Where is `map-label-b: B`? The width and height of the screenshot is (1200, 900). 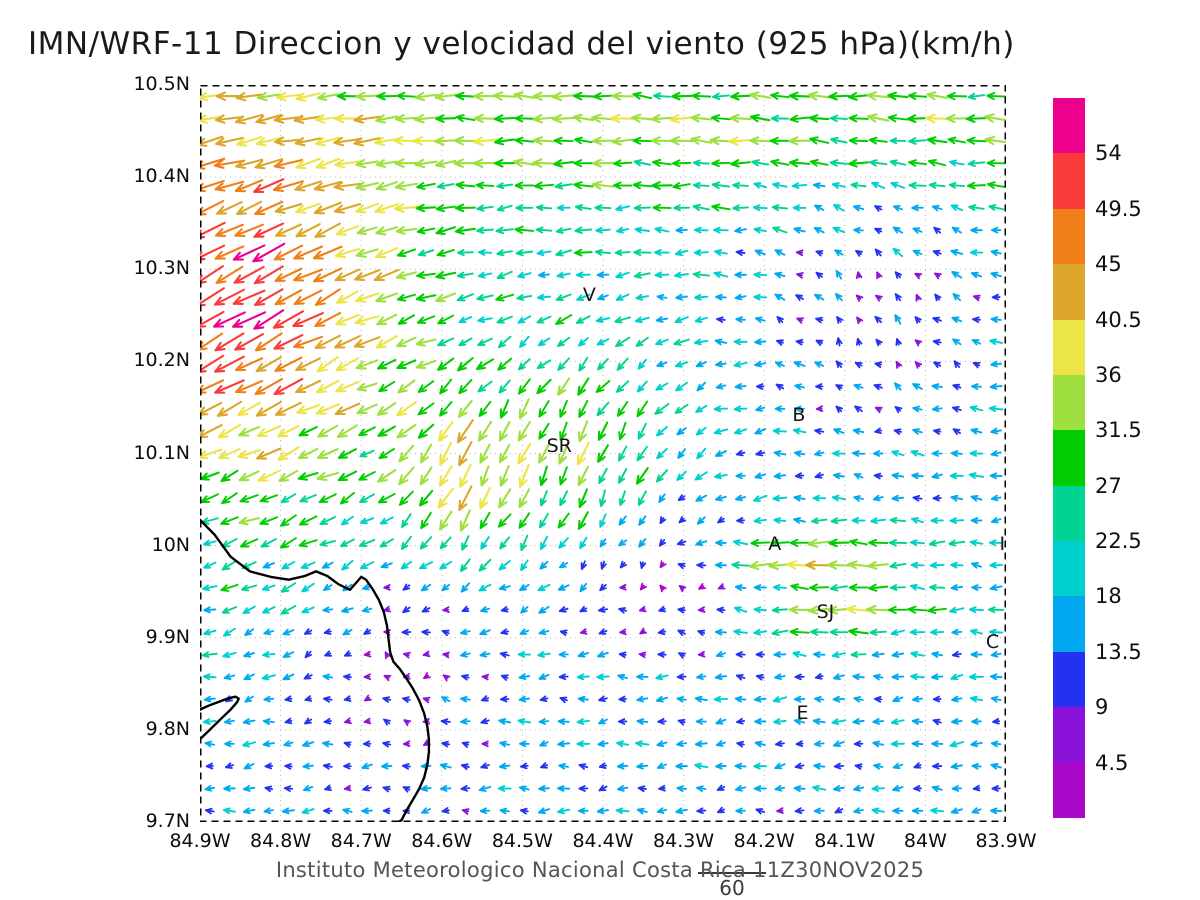 map-label-b: B is located at coordinates (799, 414).